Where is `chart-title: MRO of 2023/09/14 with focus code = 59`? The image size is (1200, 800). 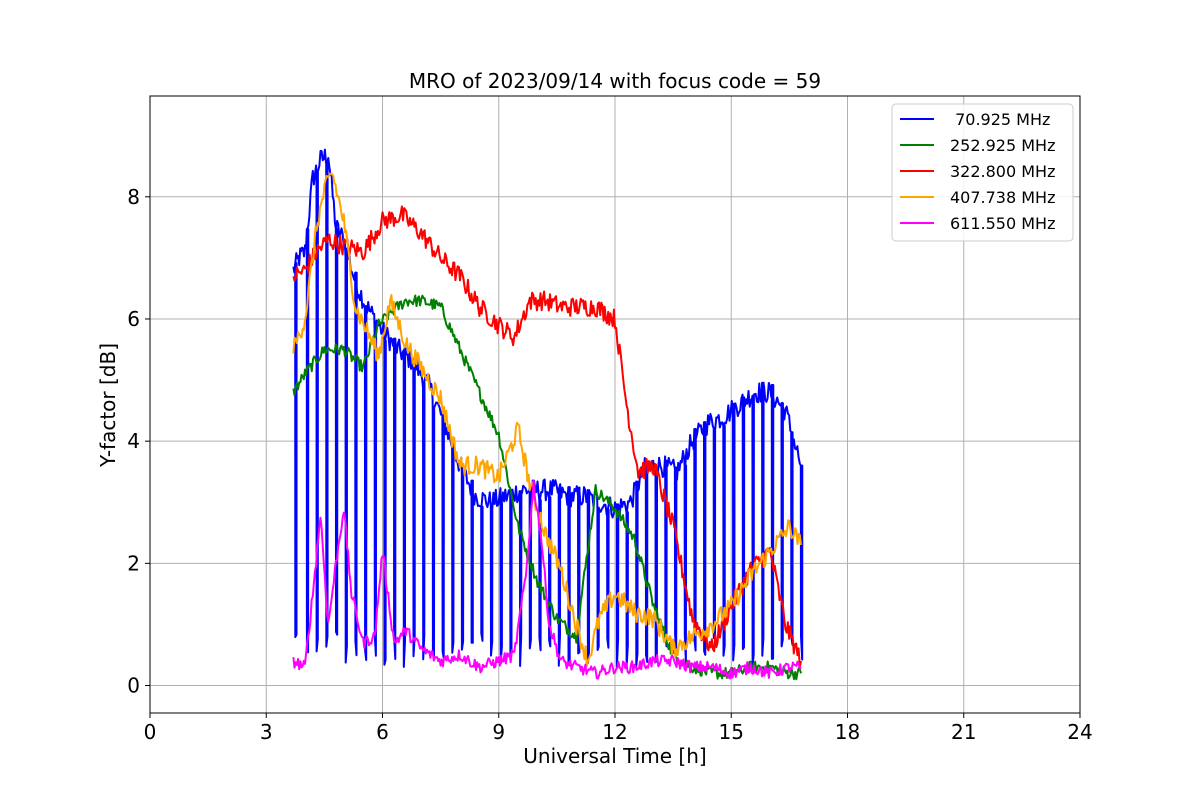 chart-title: MRO of 2023/09/14 with focus code = 59 is located at coordinates (615, 81).